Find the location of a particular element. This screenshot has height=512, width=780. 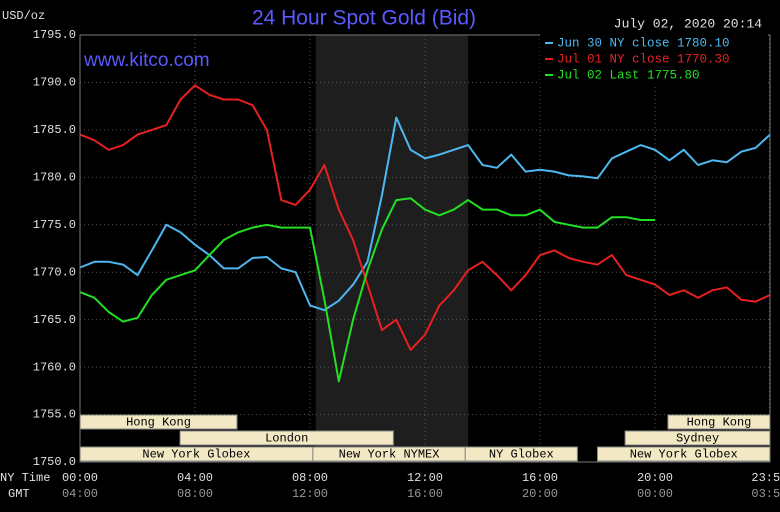

chart-title: 24 Hour Spot Gold (Bid) is located at coordinates (364, 18).